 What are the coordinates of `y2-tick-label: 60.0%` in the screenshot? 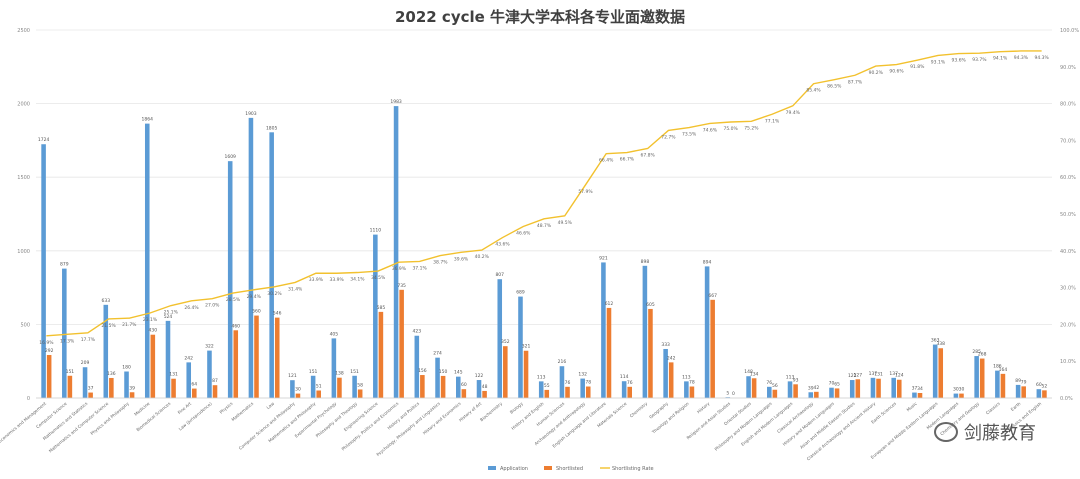 It's located at (1068, 178).